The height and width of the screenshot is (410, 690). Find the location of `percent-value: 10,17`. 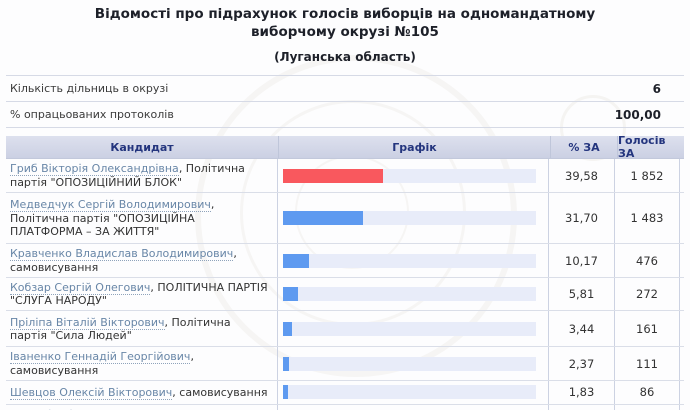

percent-value: 10,17 is located at coordinates (582, 261).